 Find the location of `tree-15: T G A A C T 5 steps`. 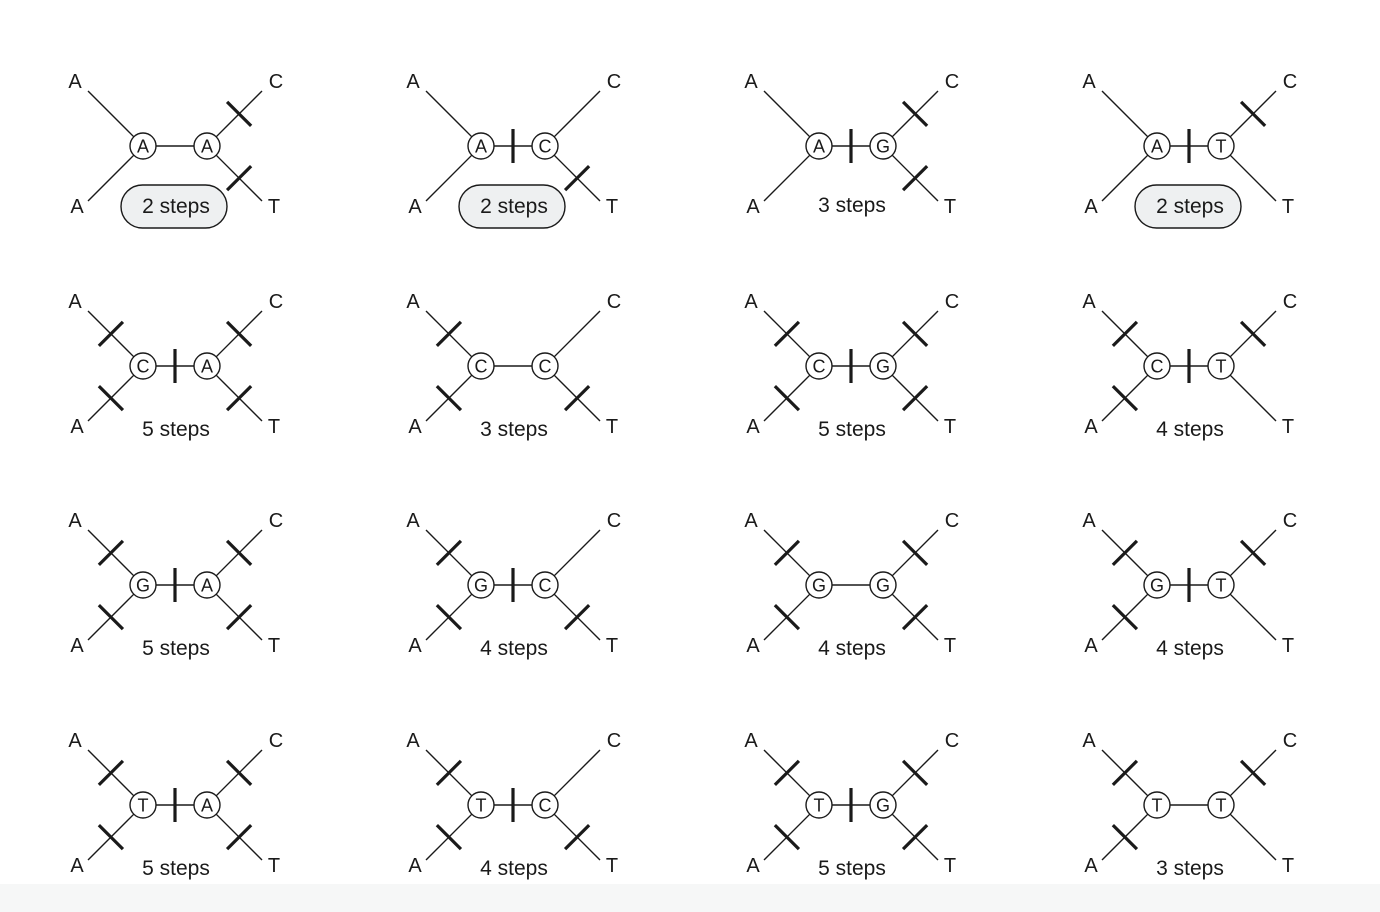

tree-15: T G A A C T 5 steps is located at coordinates (851, 805).